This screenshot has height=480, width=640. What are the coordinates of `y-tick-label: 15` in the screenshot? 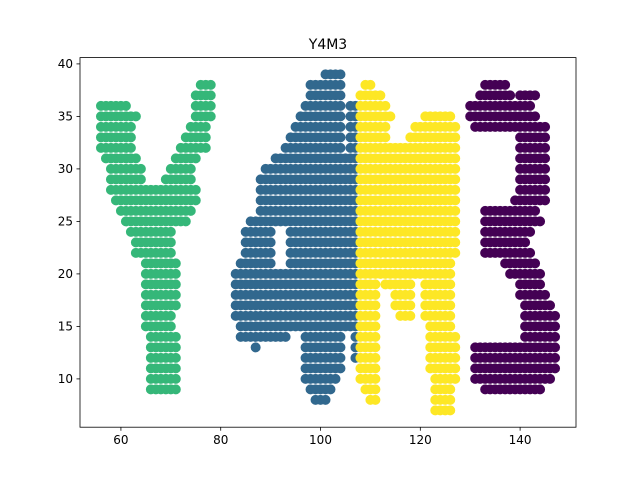 It's located at (65, 326).